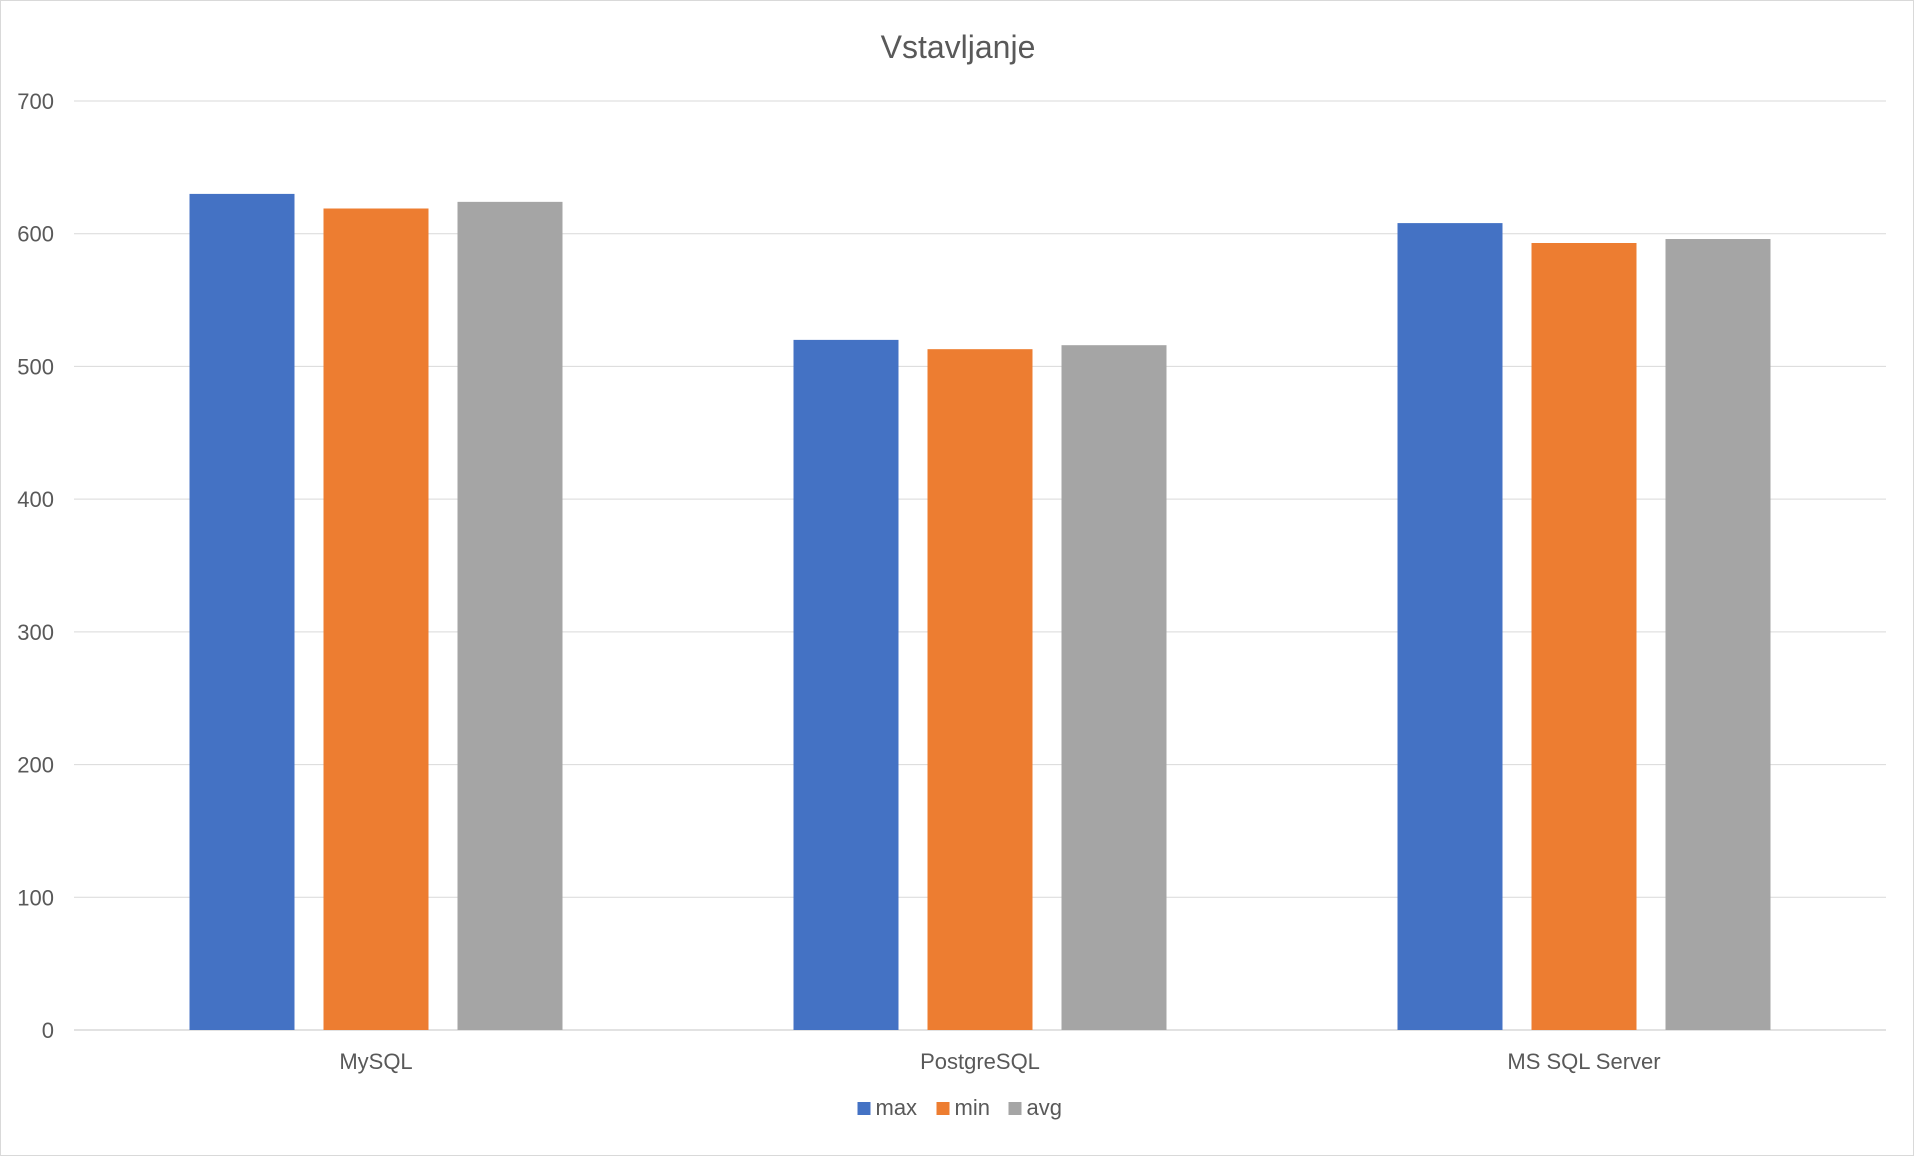 This screenshot has height=1157, width=1914. I want to click on category-label: MS SQL Server, so click(1583, 1061).